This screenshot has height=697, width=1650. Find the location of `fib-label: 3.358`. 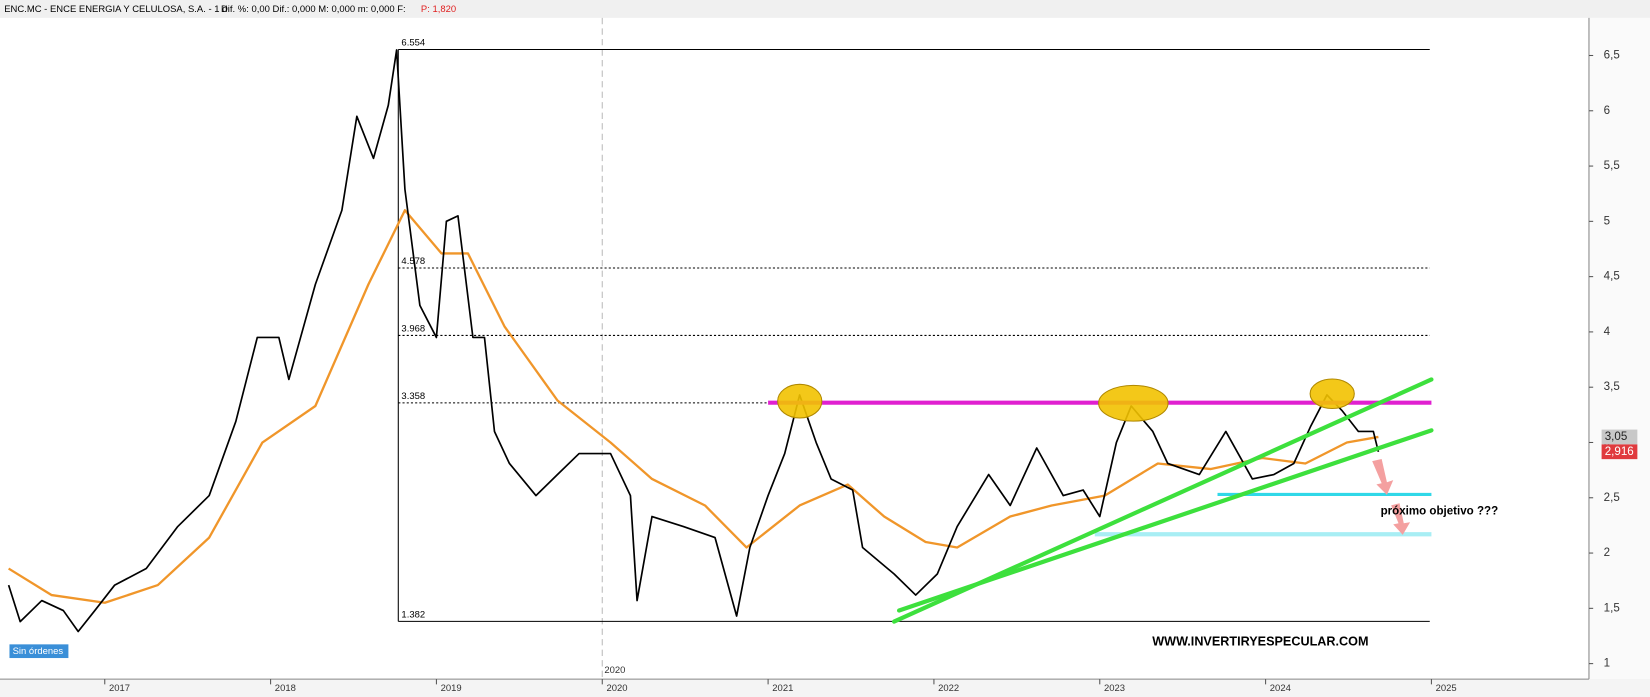

fib-label: 3.358 is located at coordinates (413, 396).